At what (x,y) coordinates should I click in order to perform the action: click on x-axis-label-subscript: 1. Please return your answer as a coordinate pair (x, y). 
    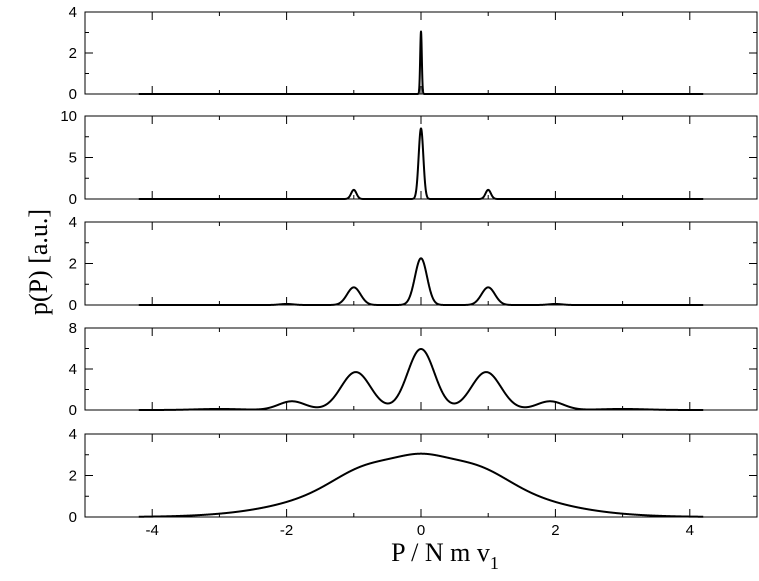
    Looking at the image, I should click on (494, 563).